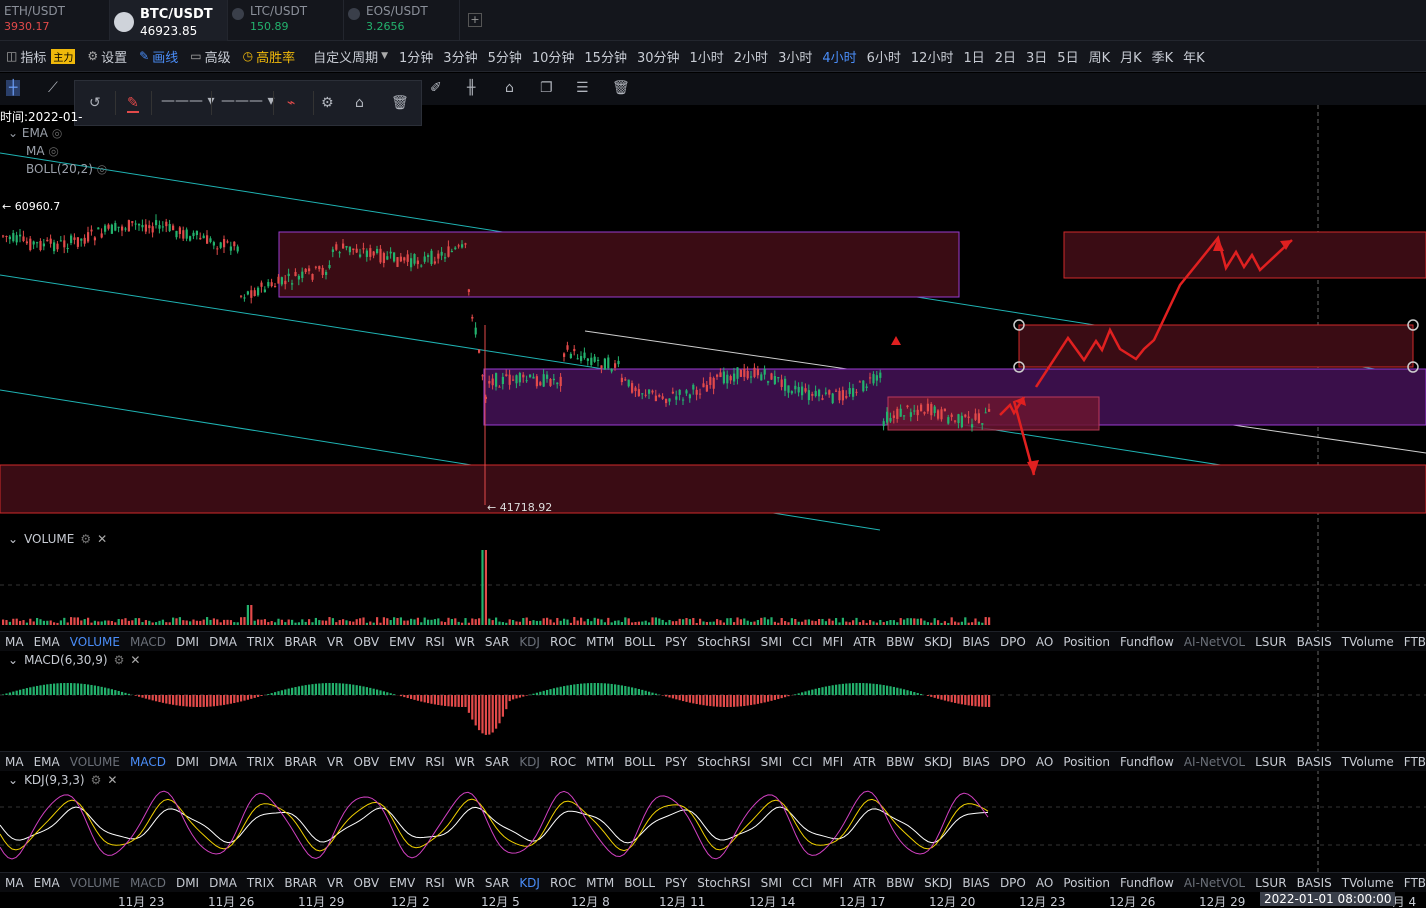 This screenshot has height=908, width=1426. What do you see at coordinates (529, 641) in the screenshot?
I see `indicator-option: KDJ` at bounding box center [529, 641].